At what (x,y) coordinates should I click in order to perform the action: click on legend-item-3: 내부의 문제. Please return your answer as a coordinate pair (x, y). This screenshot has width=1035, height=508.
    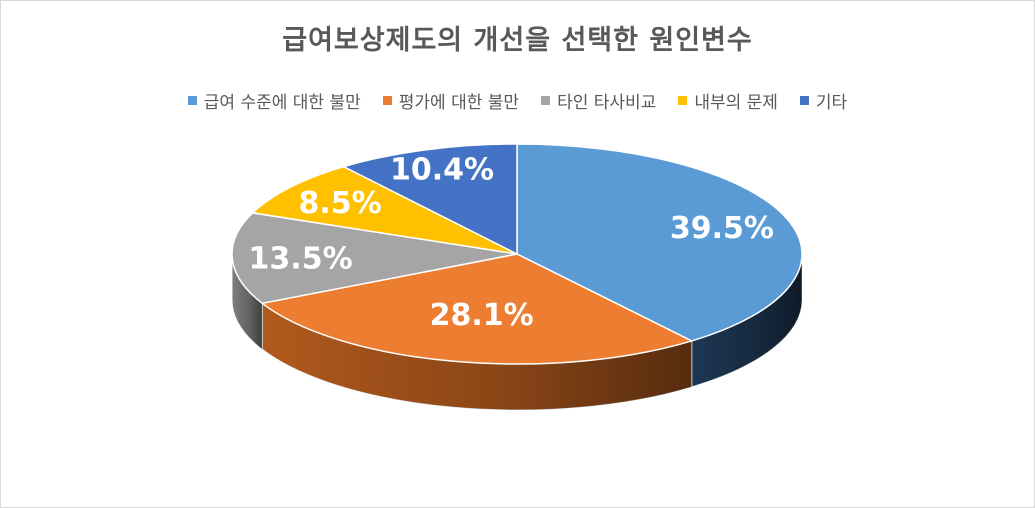
    Looking at the image, I should click on (728, 100).